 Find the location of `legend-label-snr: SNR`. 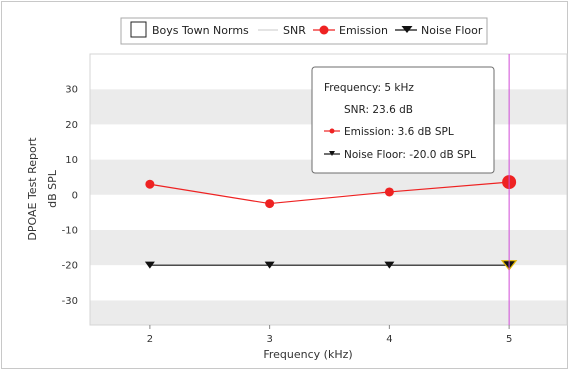

legend-label-snr: SNR is located at coordinates (294, 30).